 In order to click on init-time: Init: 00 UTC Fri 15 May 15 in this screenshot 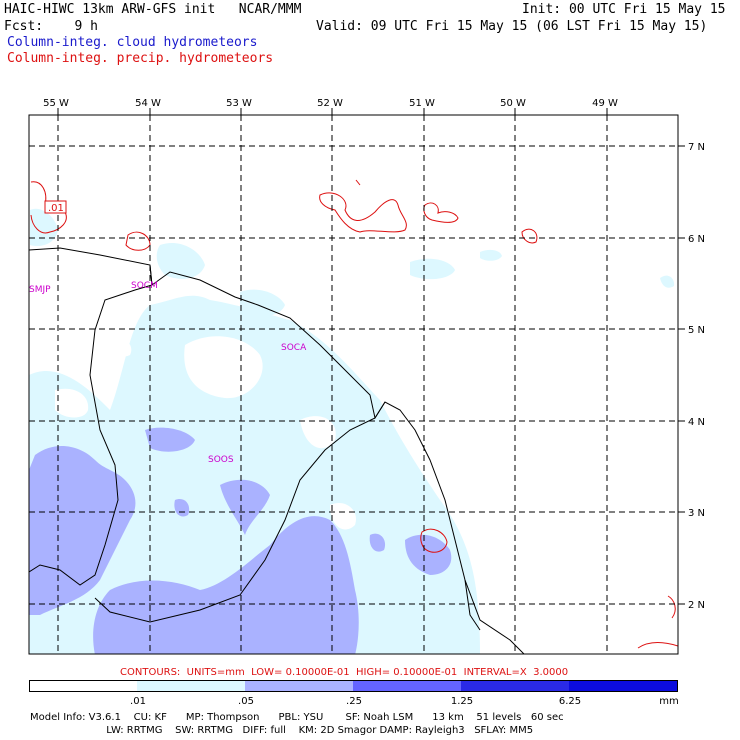, I will do `click(624, 9)`.